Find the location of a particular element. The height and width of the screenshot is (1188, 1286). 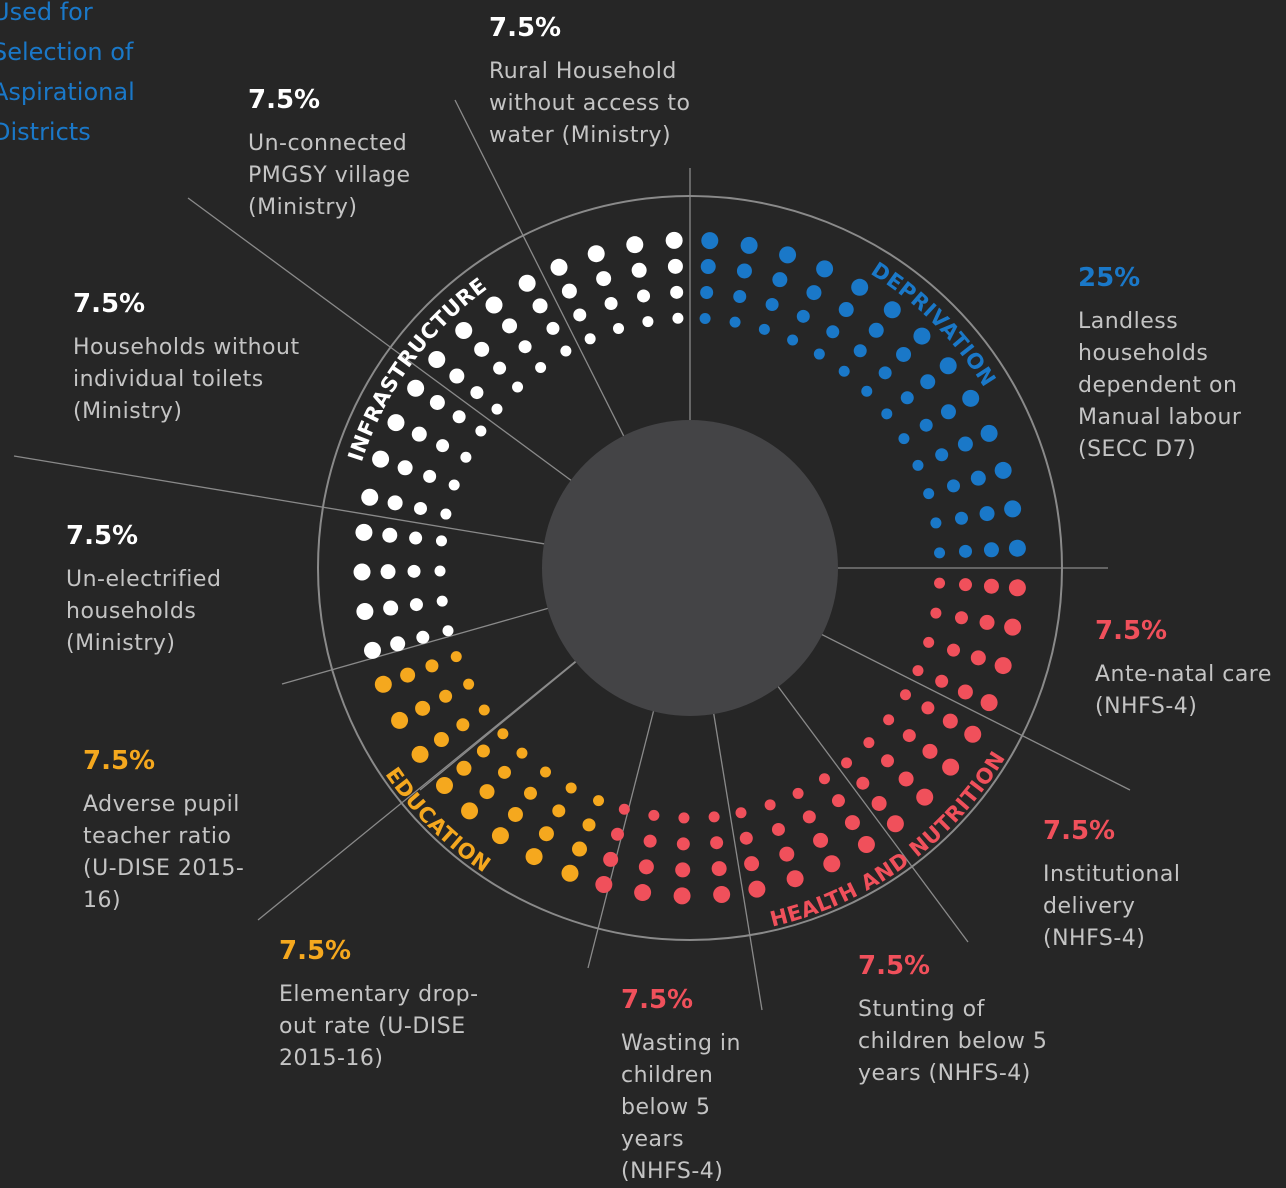

indicator-label: 7.5% Institutional delivery (NHFS-4) is located at coordinates (1128, 885).